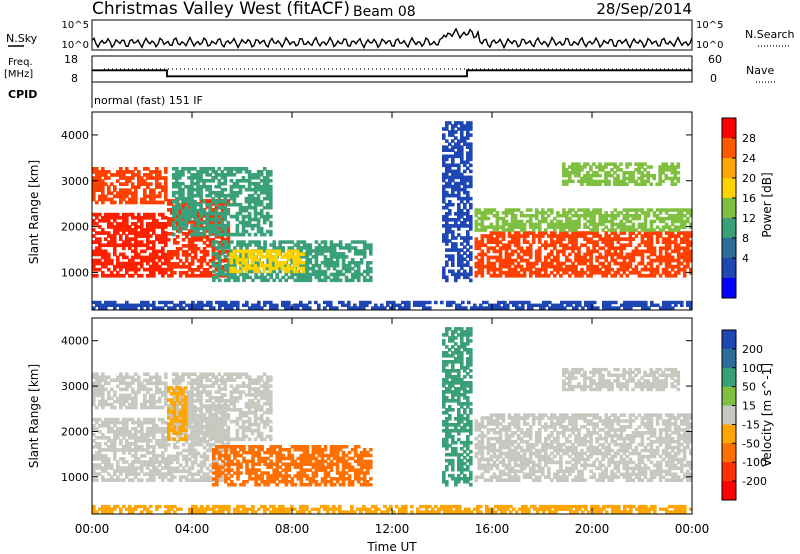 The width and height of the screenshot is (800, 554). Describe the element at coordinates (75, 272) in the screenshot. I see `power-ytick-label: 1000` at that location.